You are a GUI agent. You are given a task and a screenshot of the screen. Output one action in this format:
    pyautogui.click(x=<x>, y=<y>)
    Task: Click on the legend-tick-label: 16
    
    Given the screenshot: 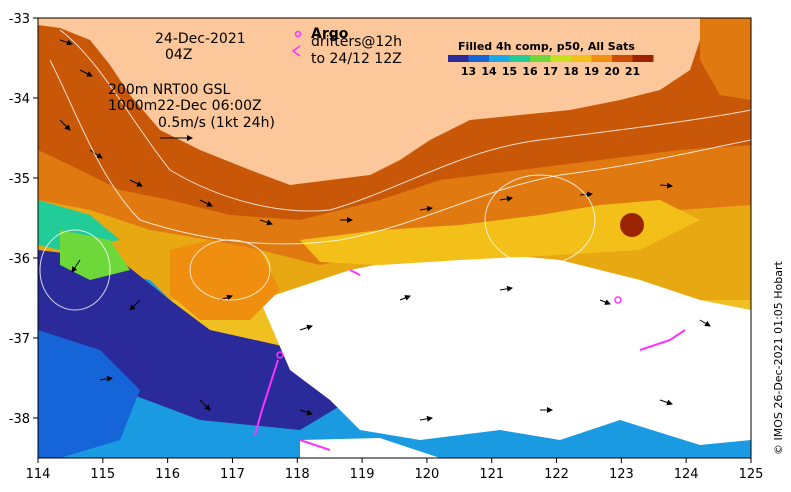 What is the action you would take?
    pyautogui.click(x=530, y=71)
    